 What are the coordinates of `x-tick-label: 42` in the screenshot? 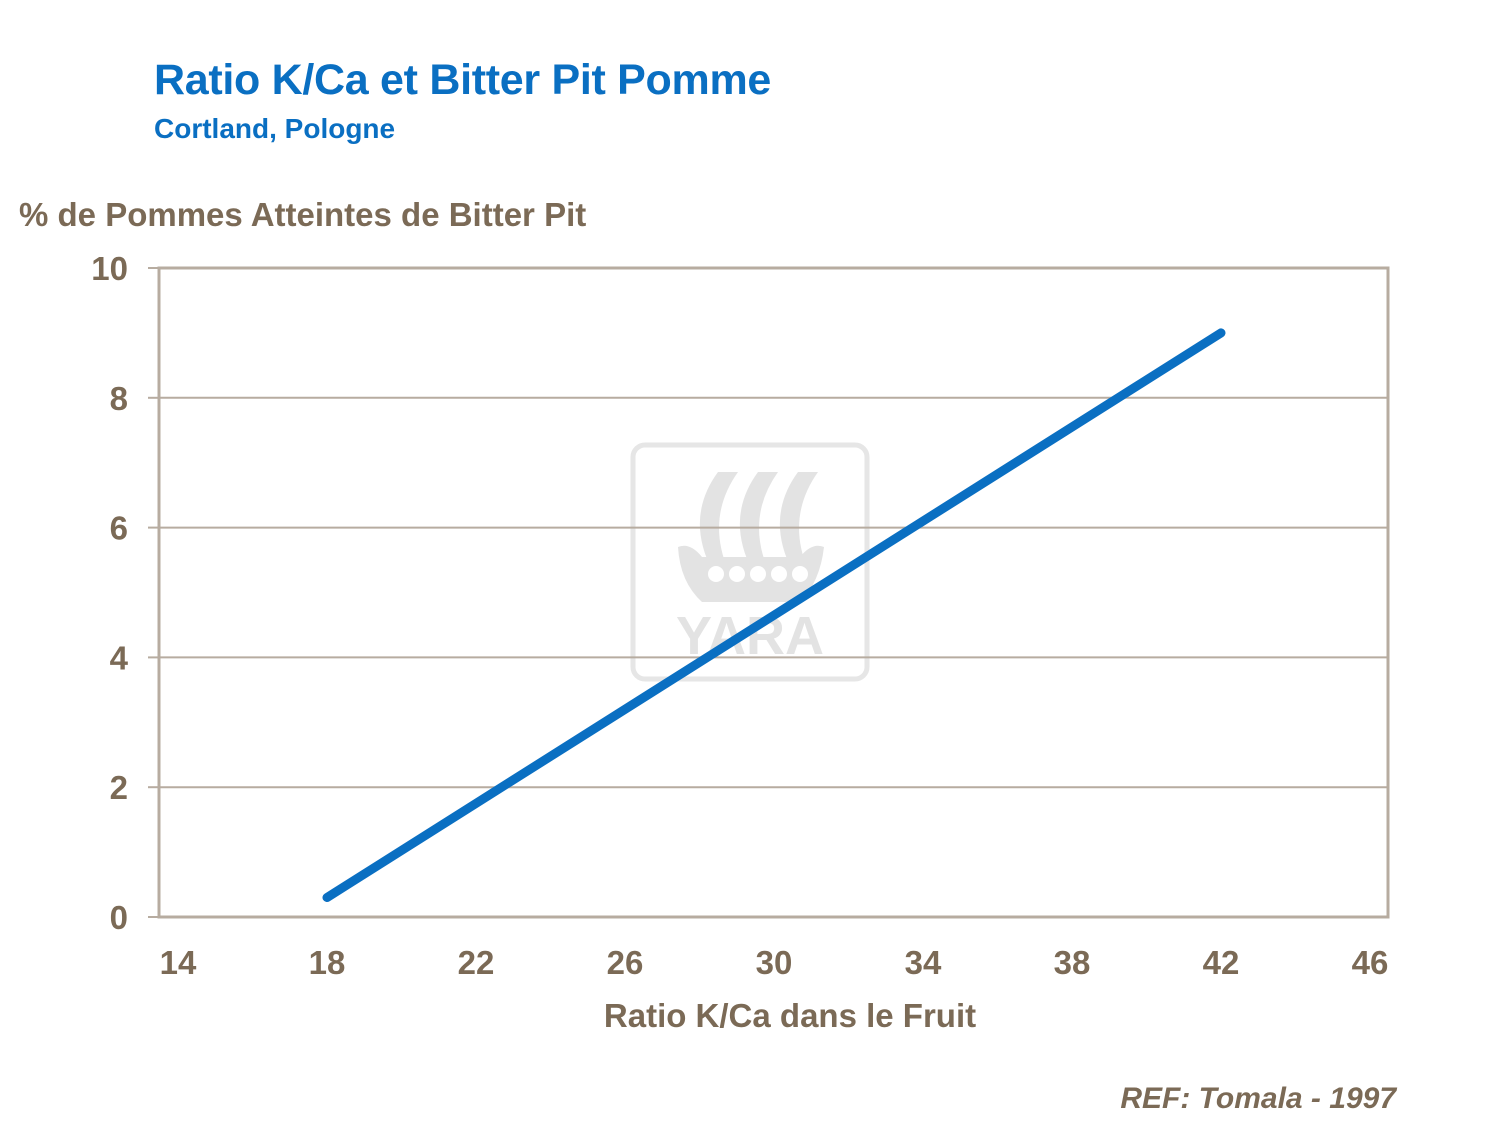 It's located at (1221, 962).